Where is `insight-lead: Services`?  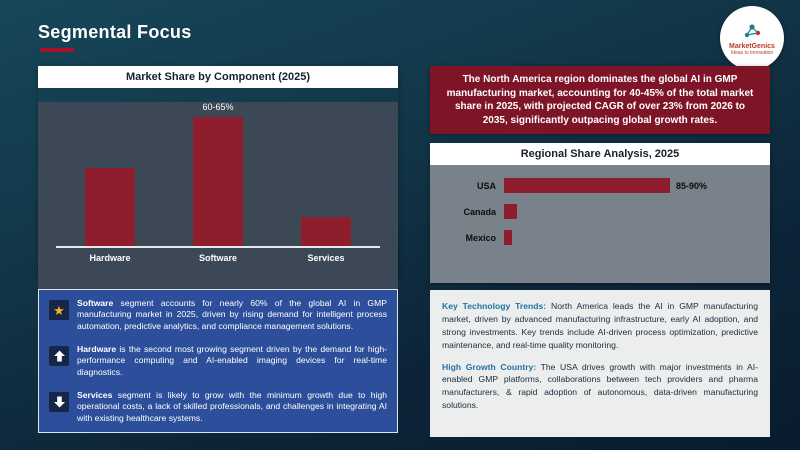
insight-lead: Services is located at coordinates (95, 394).